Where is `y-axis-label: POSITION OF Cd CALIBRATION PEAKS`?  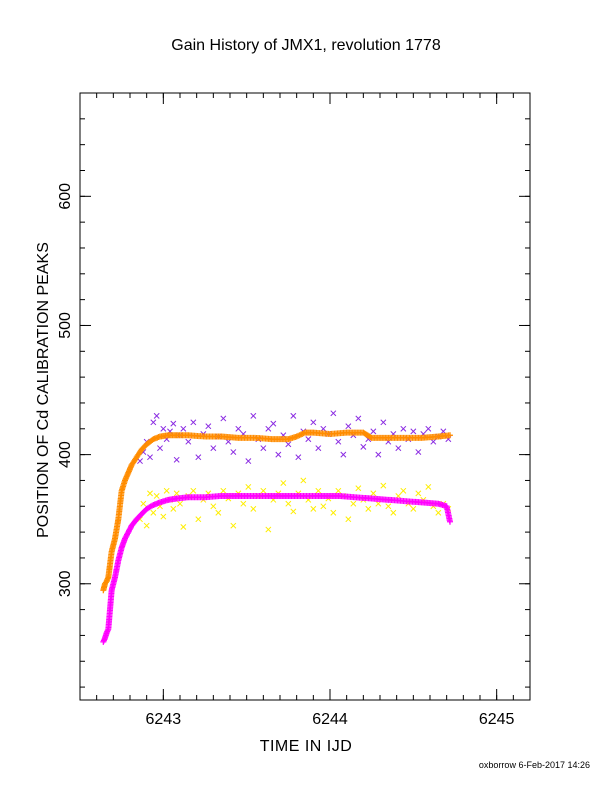 y-axis-label: POSITION OF Cd CALIBRATION PEAKS is located at coordinates (43, 390).